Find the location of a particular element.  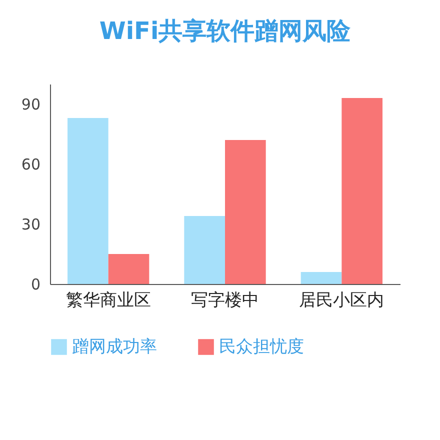

legend-label: 蹭网成功率 is located at coordinates (114, 347).